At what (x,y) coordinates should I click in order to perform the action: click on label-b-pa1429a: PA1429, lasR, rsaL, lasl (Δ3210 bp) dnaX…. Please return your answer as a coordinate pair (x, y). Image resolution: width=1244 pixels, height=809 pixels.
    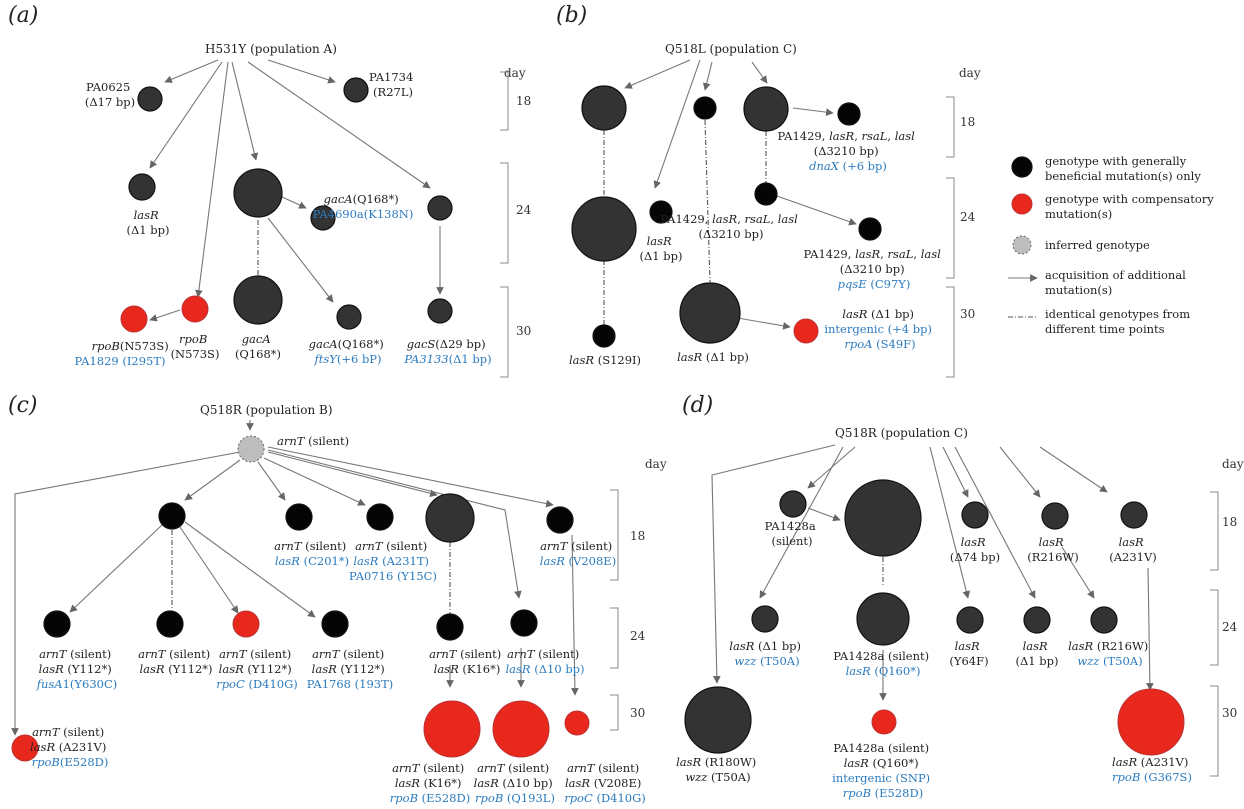
    Looking at the image, I should click on (848, 151).